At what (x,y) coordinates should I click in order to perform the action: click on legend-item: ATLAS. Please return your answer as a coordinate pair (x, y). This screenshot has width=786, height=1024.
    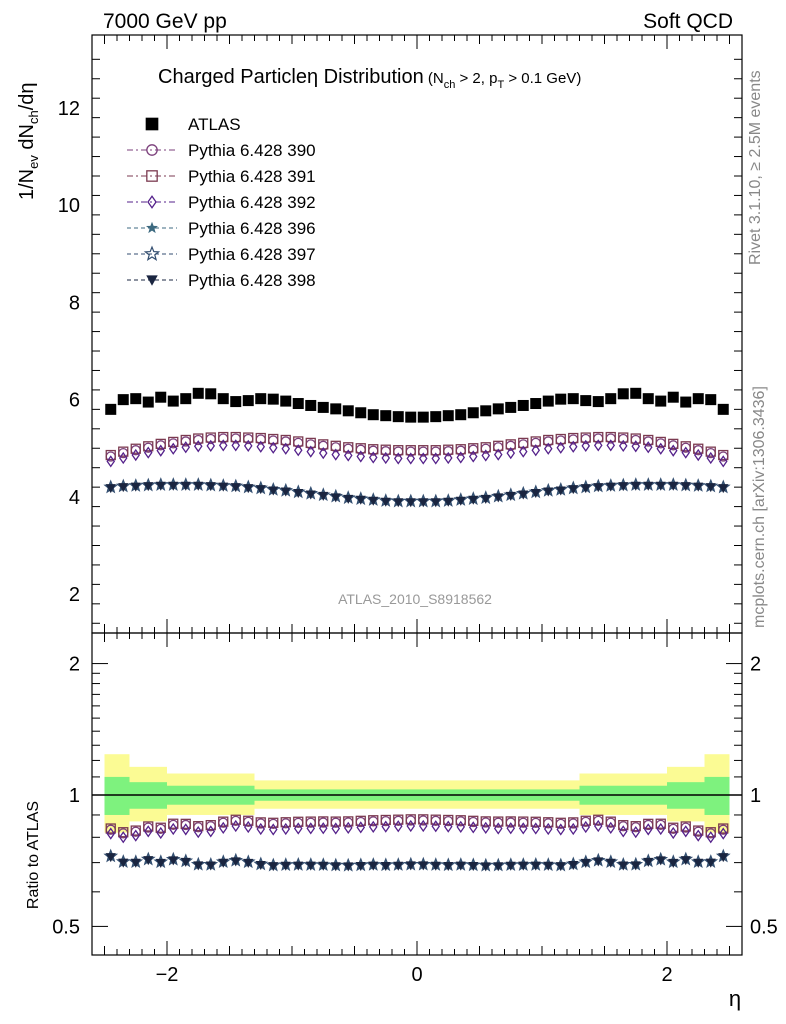
    Looking at the image, I should click on (193, 124).